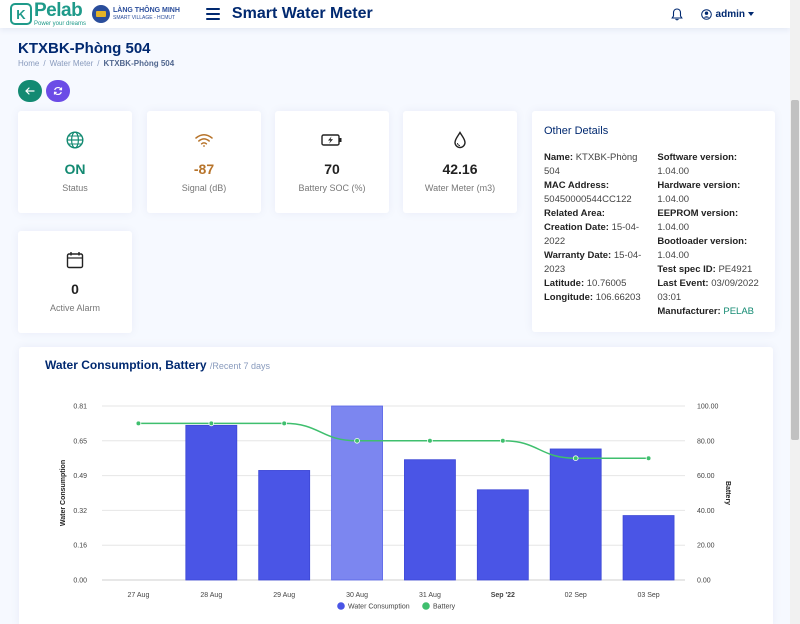 The width and height of the screenshot is (800, 624). Describe the element at coordinates (284, 595) in the screenshot. I see `x-tick-label: 29 Aug` at that location.